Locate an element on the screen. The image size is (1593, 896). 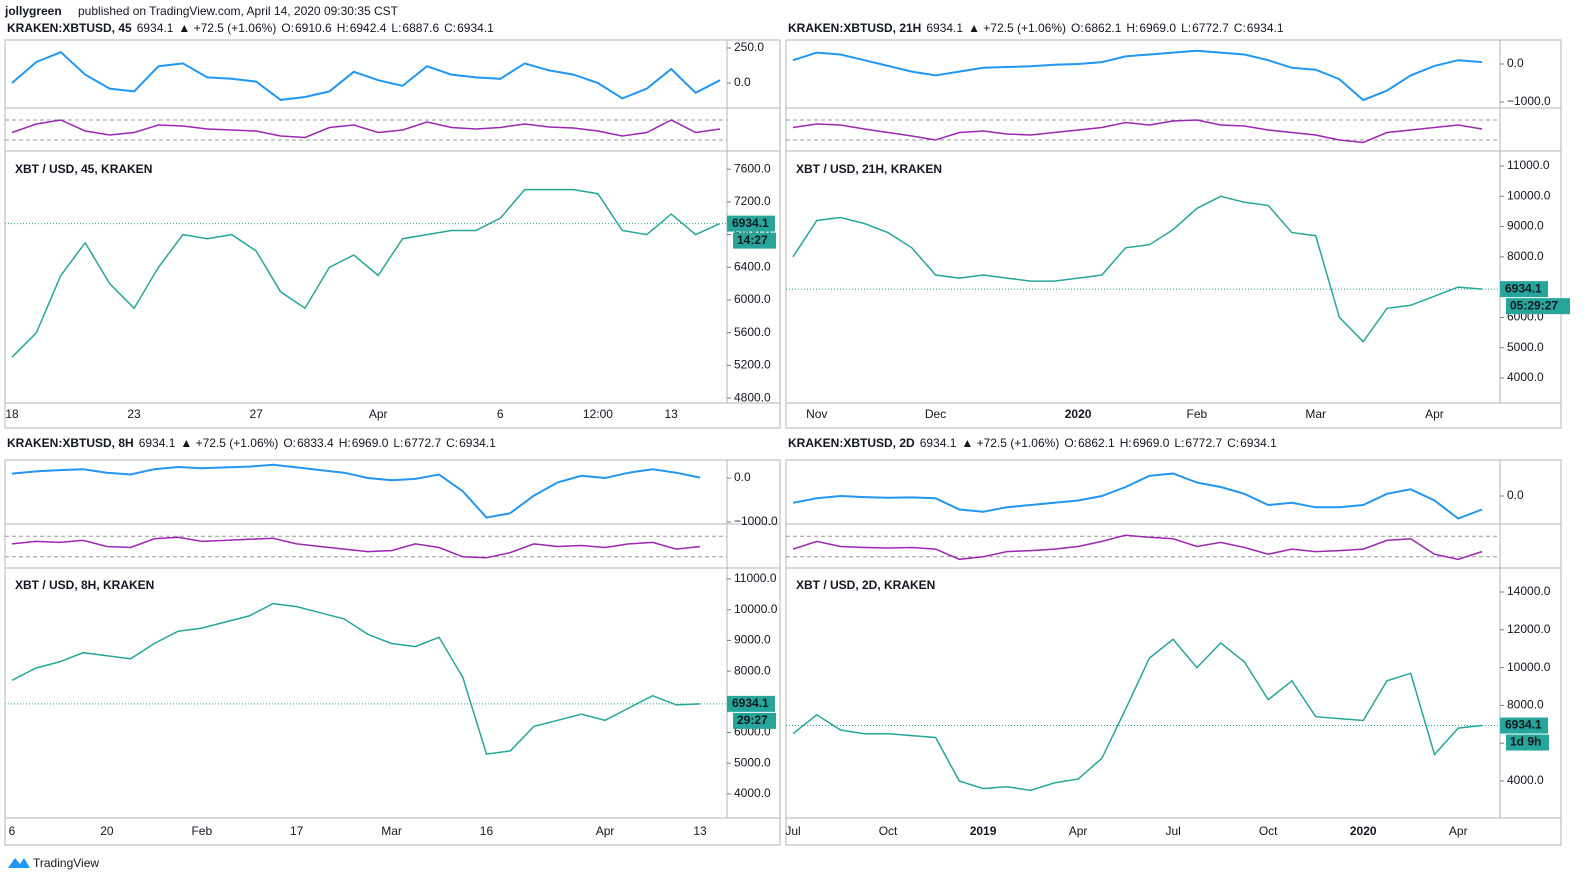
chart-title: XBT / USD, 8H, KRAKEN is located at coordinates (84, 585).